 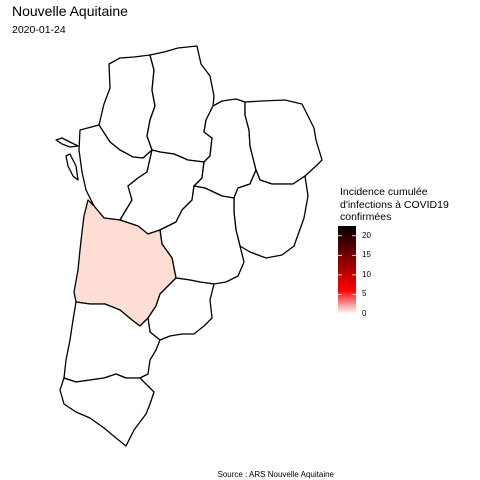 I want to click on legend-tick-label: 15, so click(x=366, y=255).